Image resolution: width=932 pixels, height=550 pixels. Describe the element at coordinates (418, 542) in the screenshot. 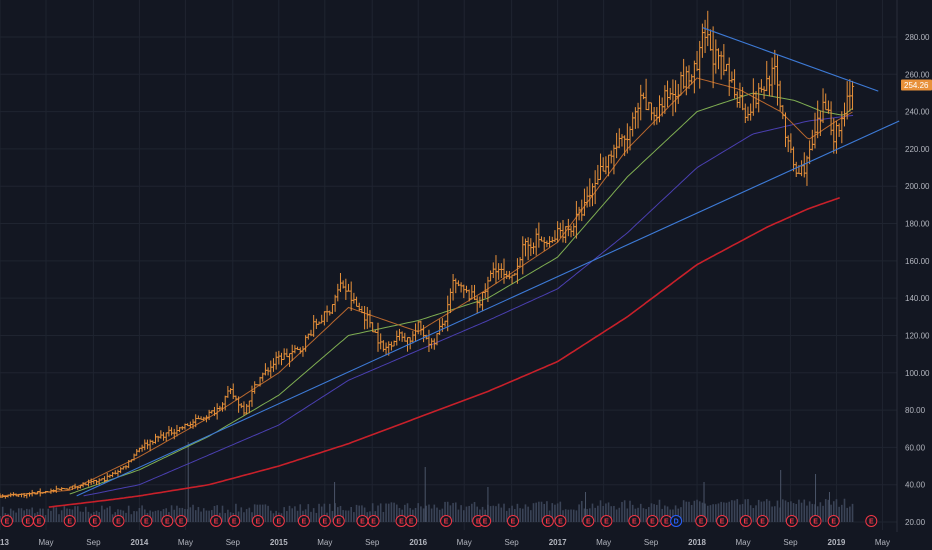

I see `x-tick-label: 2016` at that location.